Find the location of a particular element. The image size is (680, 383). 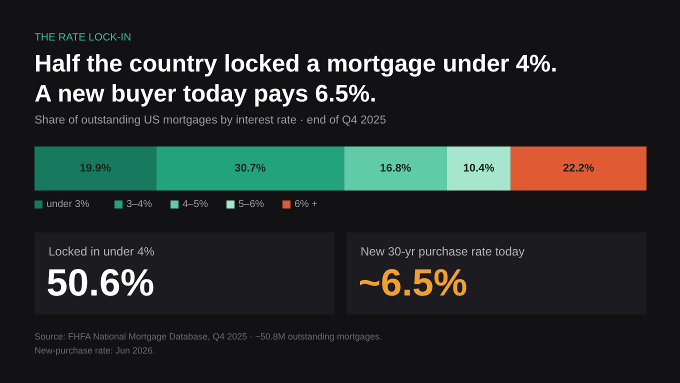

source-note: Source: FHFA National Mortgage Database, Q4 2025 · ~50.8M outstanding mortgages. is located at coordinates (208, 337).